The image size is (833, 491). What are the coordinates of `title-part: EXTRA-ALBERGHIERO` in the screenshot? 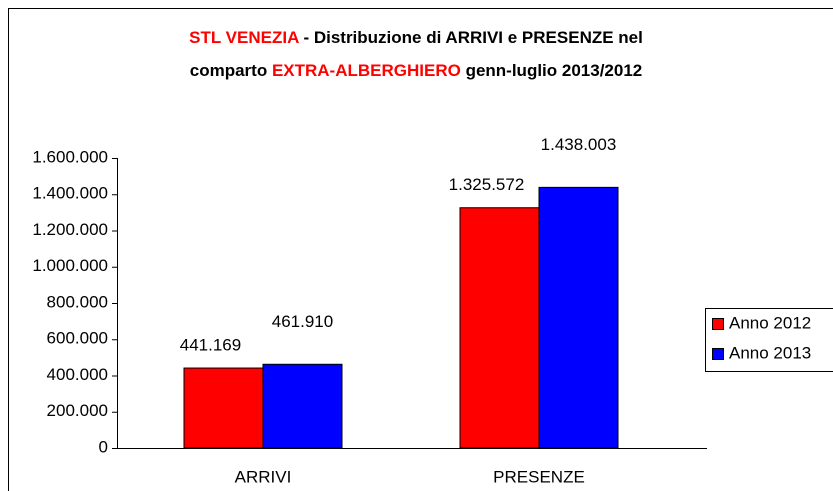 It's located at (366, 70).